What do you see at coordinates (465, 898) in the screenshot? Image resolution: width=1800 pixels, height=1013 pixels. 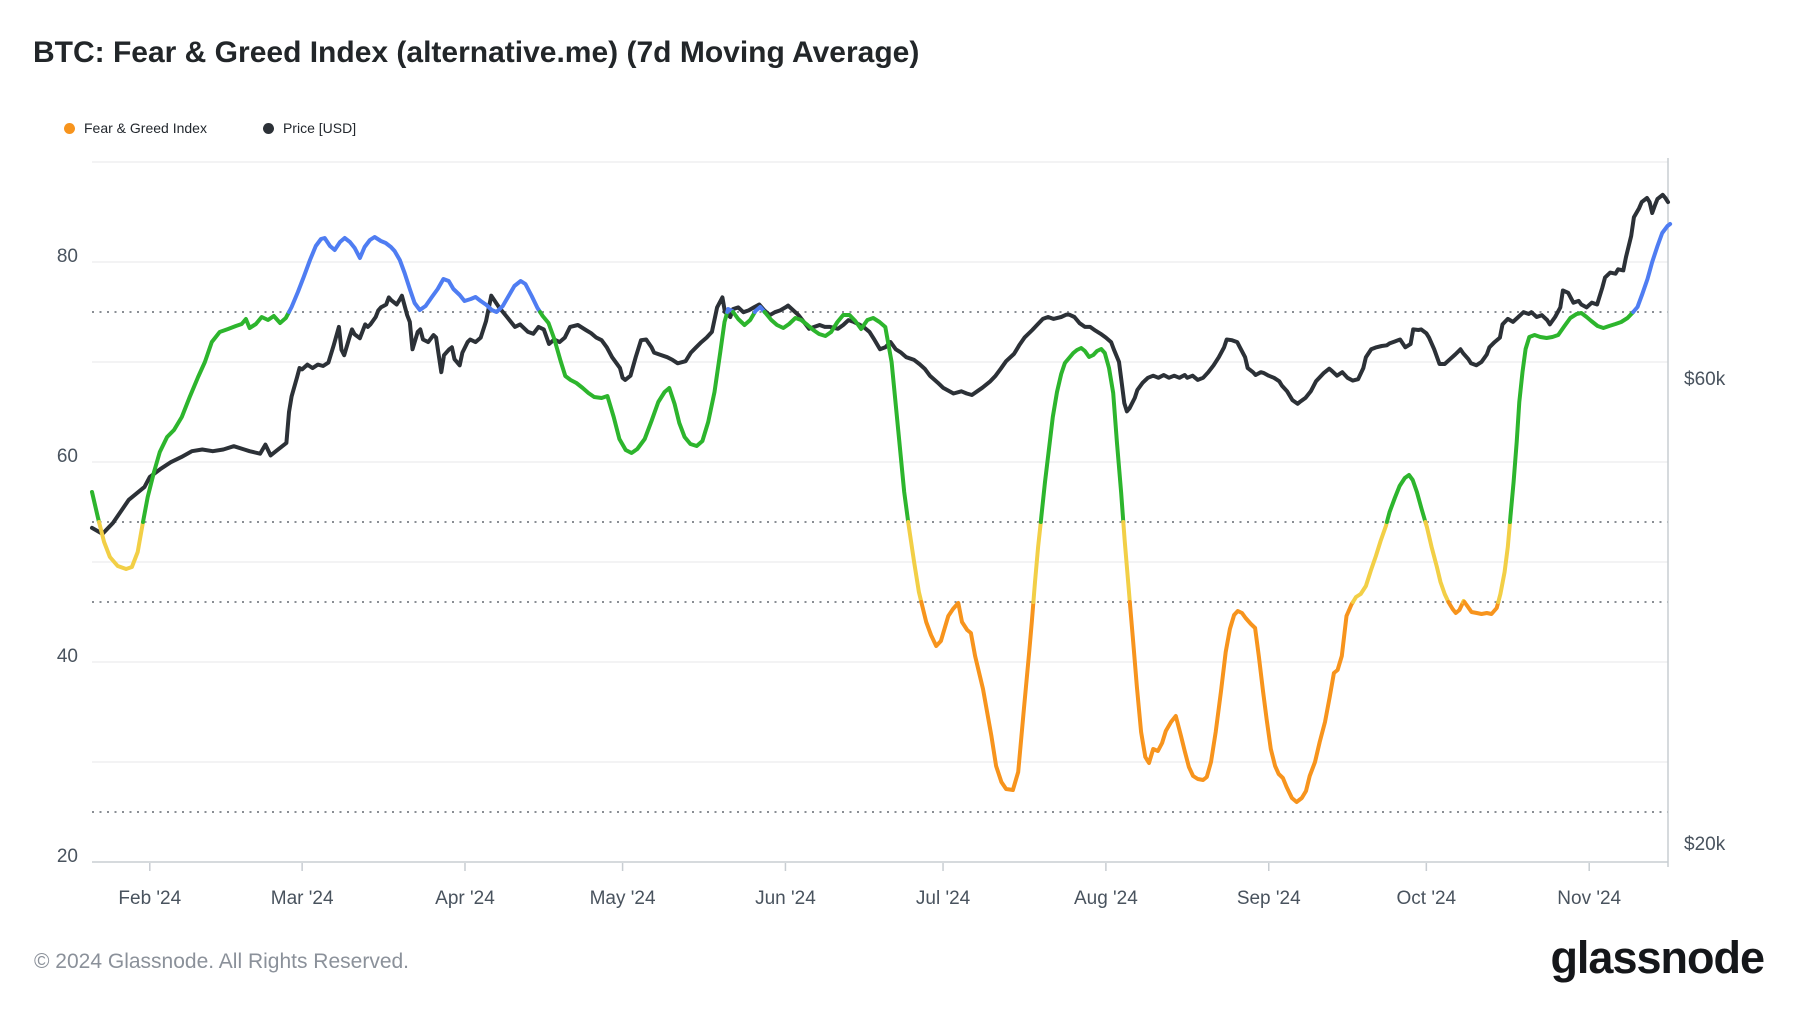 I see `x-axis-label: Apr '24` at bounding box center [465, 898].